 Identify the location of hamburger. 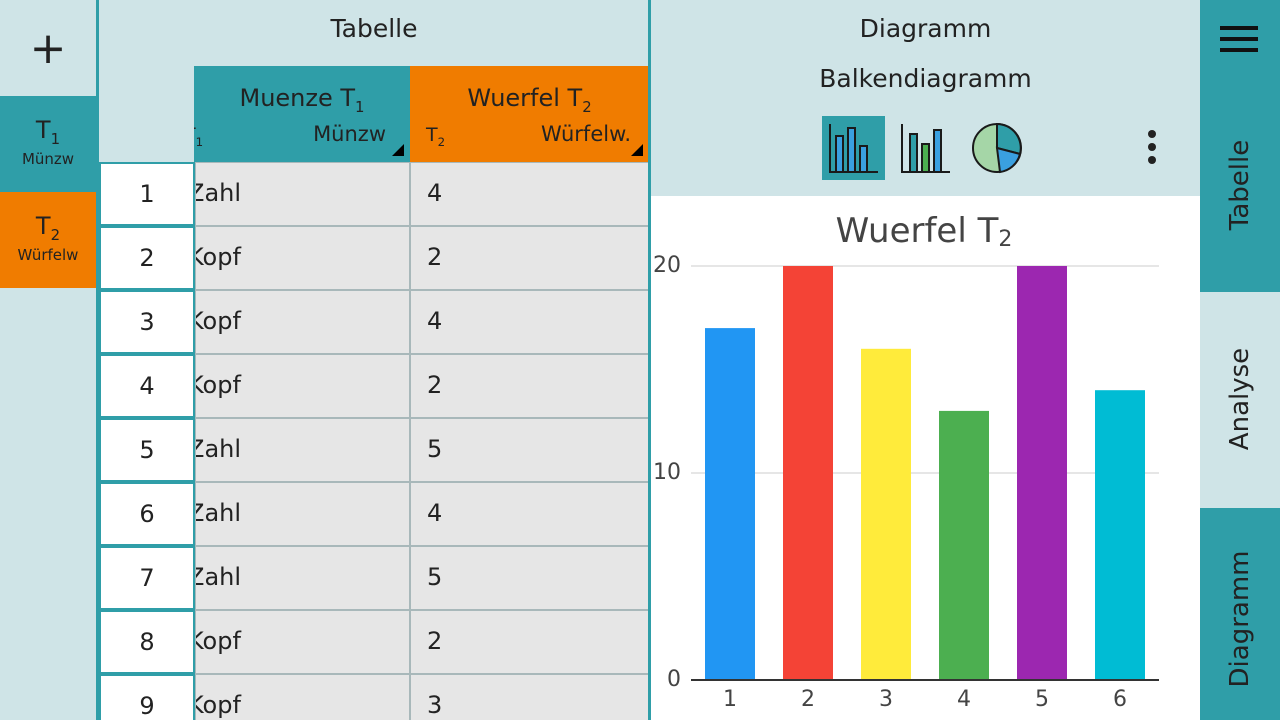
(1240, 40).